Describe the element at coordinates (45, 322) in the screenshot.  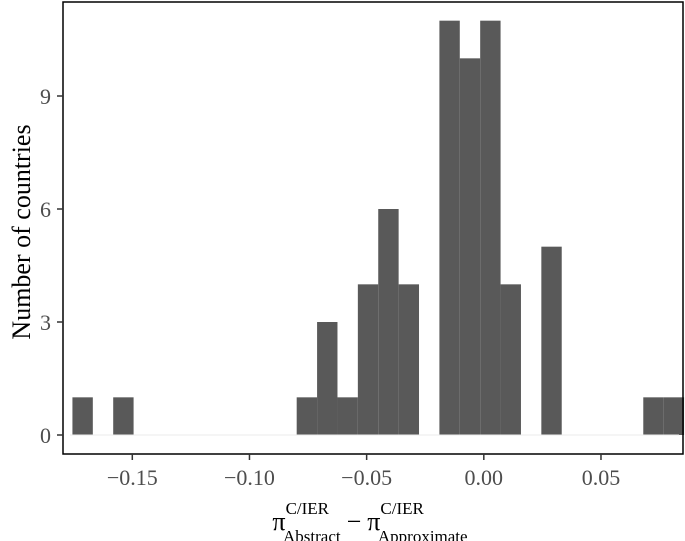
I see `y-tick-label: 3` at that location.